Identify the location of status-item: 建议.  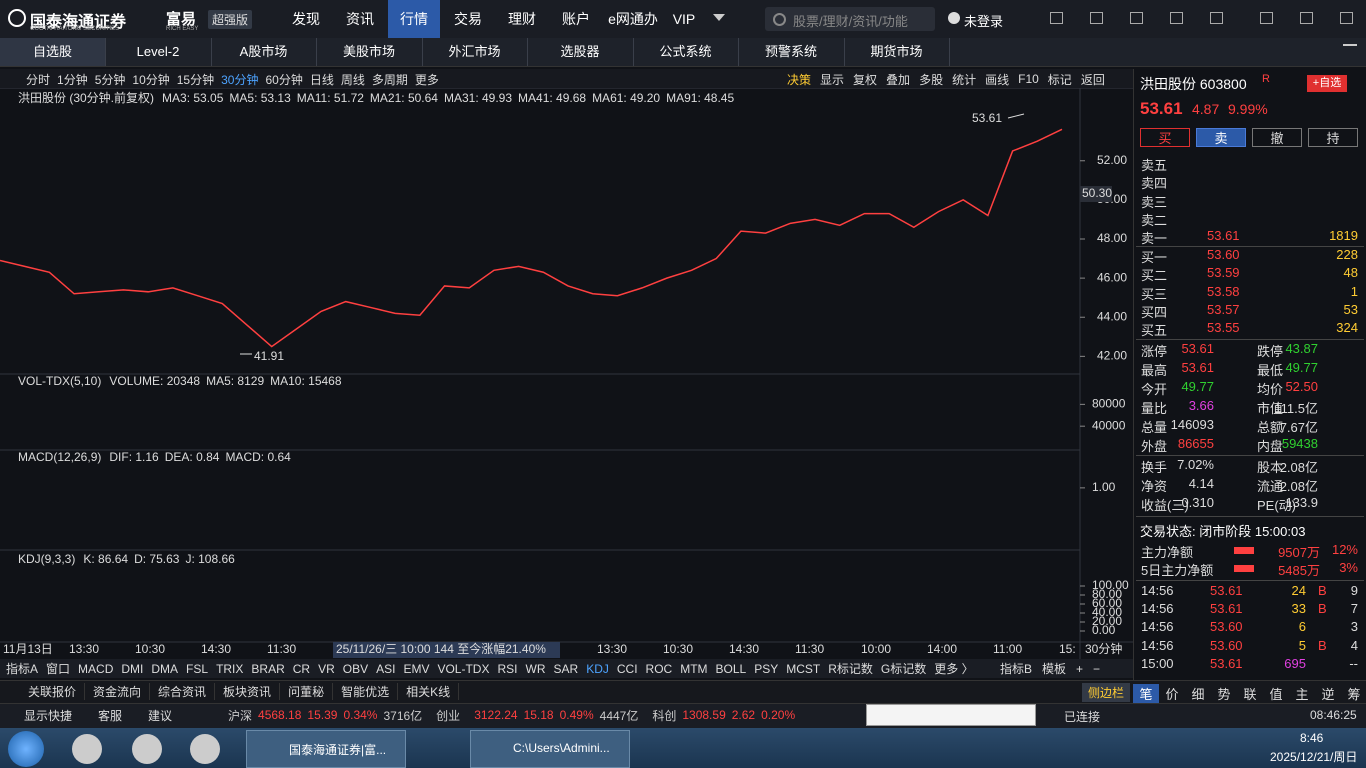
(160, 715).